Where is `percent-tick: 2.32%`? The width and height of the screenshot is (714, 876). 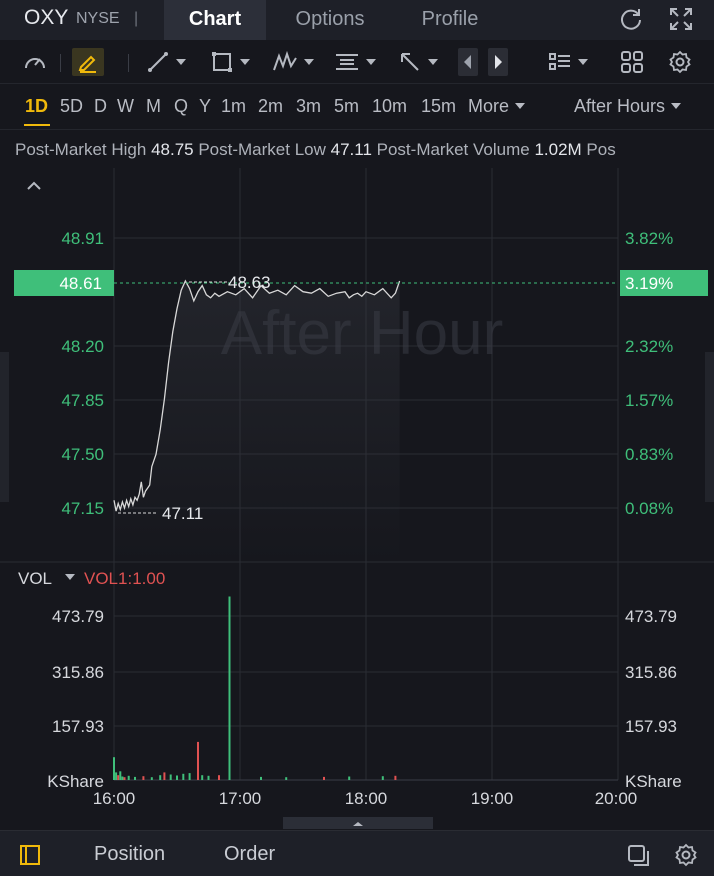 percent-tick: 2.32% is located at coordinates (649, 346).